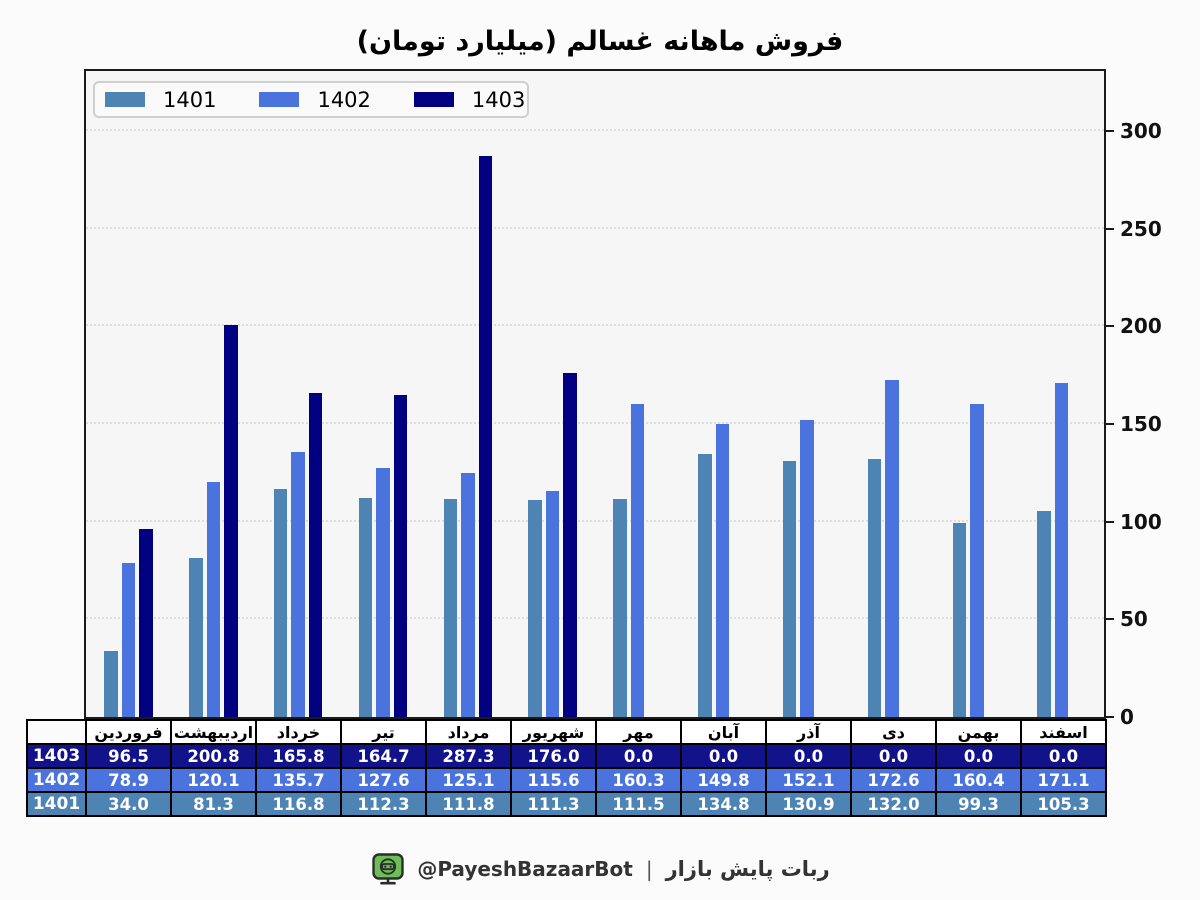  What do you see at coordinates (298, 756) in the screenshot?
I see `table-cell-1403-خرداد: 165.8` at bounding box center [298, 756].